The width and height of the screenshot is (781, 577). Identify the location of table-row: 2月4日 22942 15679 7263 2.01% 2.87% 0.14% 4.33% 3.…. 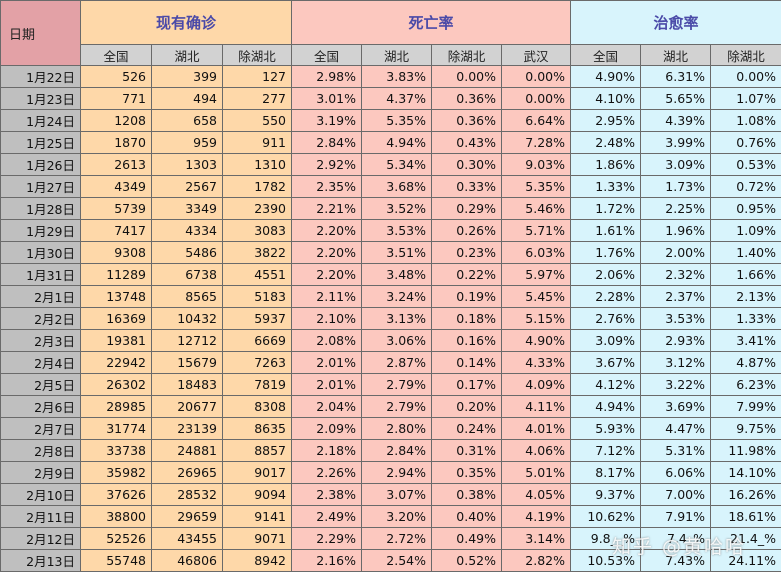
(390, 362).